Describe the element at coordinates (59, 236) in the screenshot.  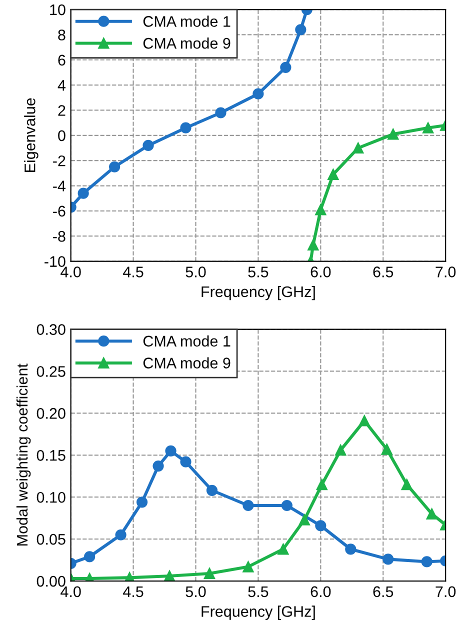
I see `y-tick-label: -8` at that location.